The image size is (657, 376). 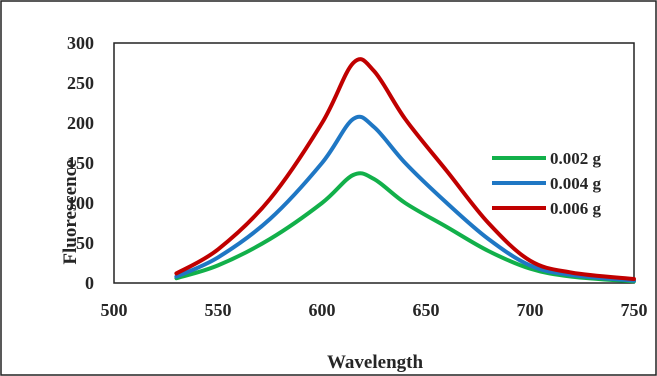 I want to click on x-axis: 500 550 600 650 700 750, so click(x=374, y=310).